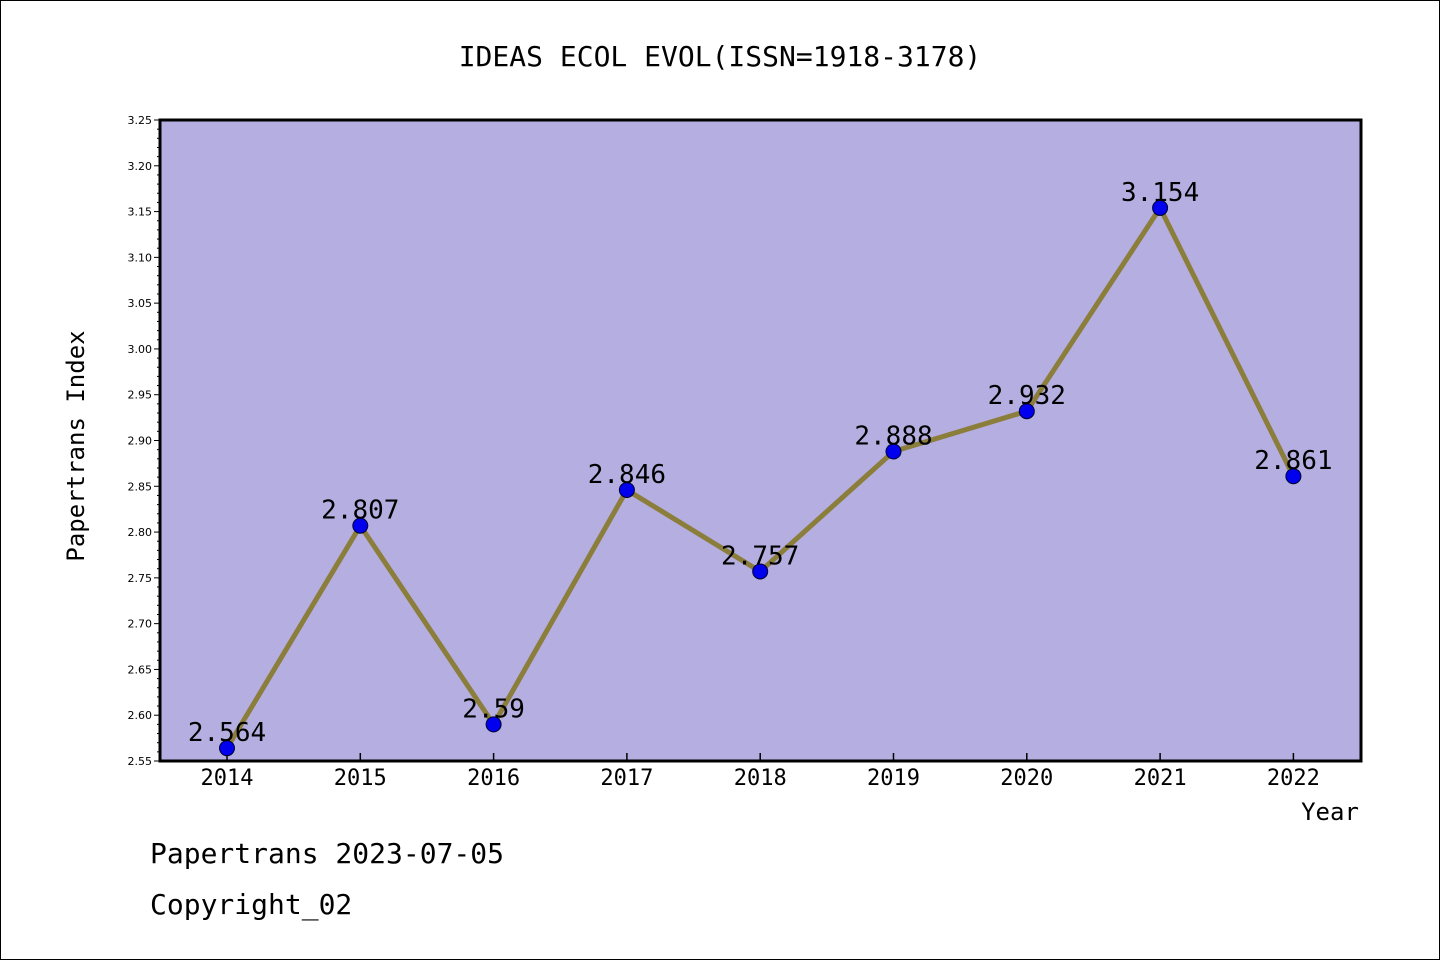 Image resolution: width=1440 pixels, height=960 pixels. Describe the element at coordinates (227, 778) in the screenshot. I see `x-tick-label: 2014` at that location.